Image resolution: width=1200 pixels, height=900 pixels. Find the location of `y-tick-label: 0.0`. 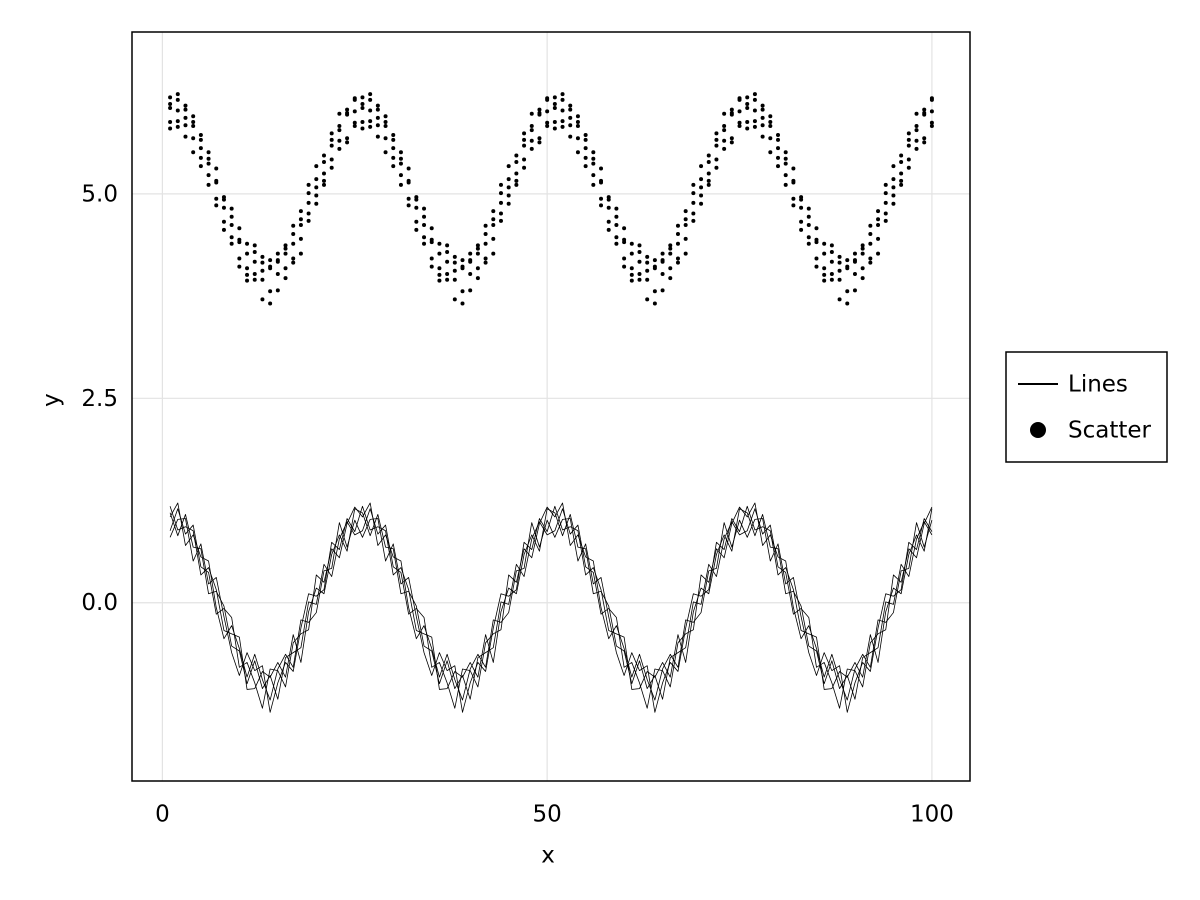

y-tick-label: 0.0 is located at coordinates (99, 603).